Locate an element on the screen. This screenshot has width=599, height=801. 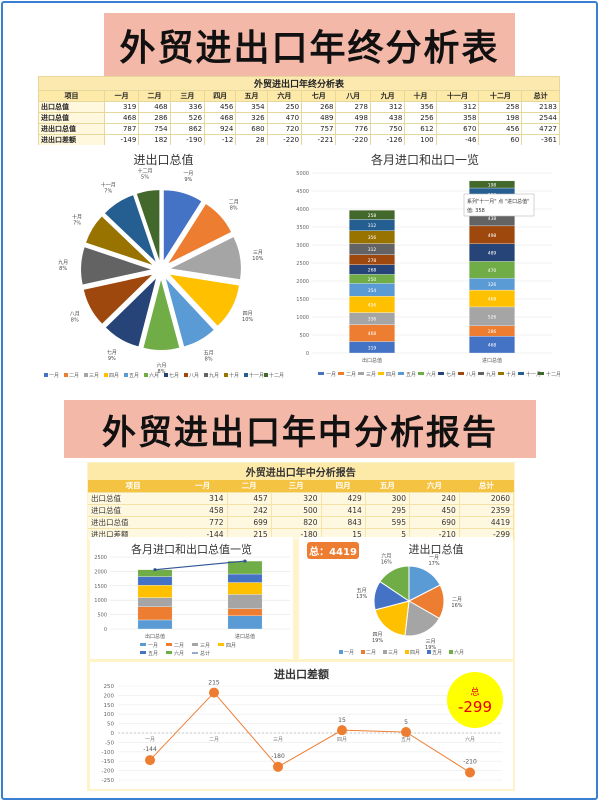
y-tick-label: 100 is located at coordinates (109, 715).